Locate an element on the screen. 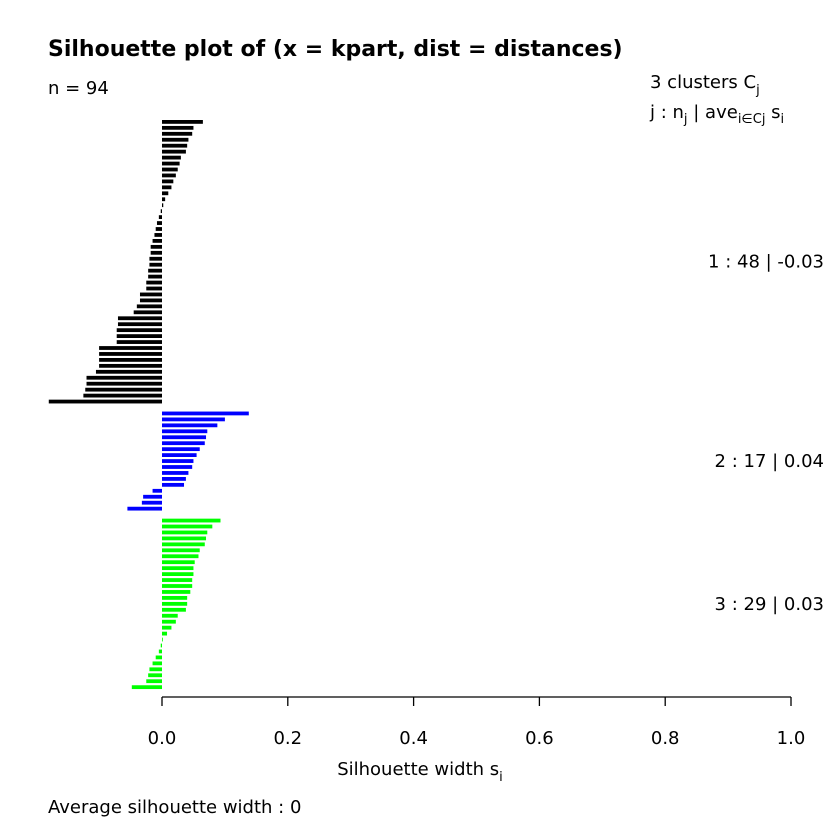  x-tick-label: 1.0 is located at coordinates (791, 738).